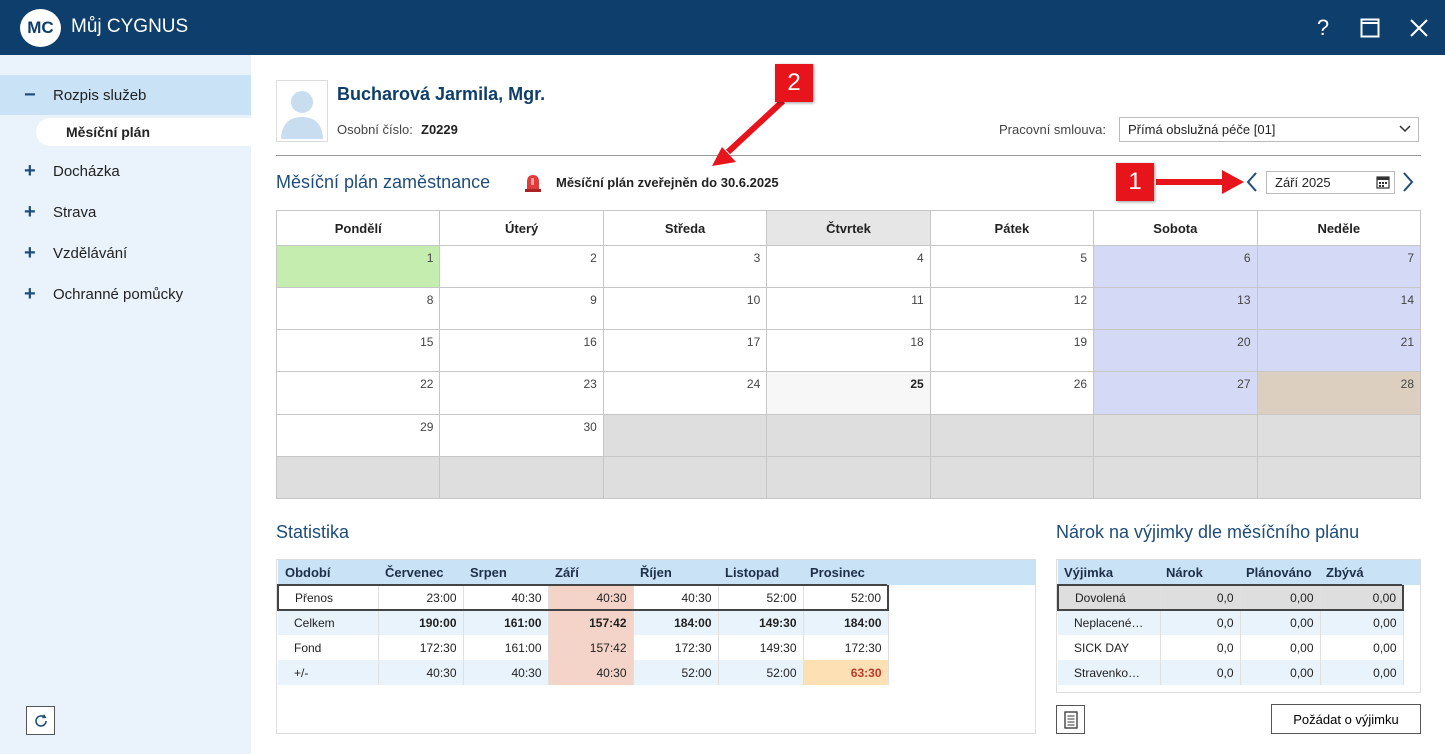  Describe the element at coordinates (125, 171) in the screenshot. I see `sidebar-item-dochazka: + Docházka` at that location.